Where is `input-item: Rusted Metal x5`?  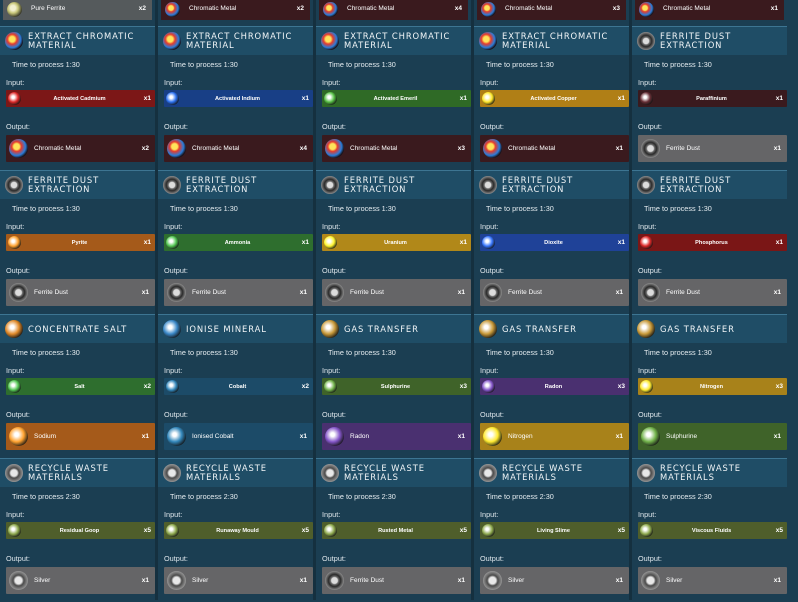
input-item: Rusted Metal x5 is located at coordinates (396, 530).